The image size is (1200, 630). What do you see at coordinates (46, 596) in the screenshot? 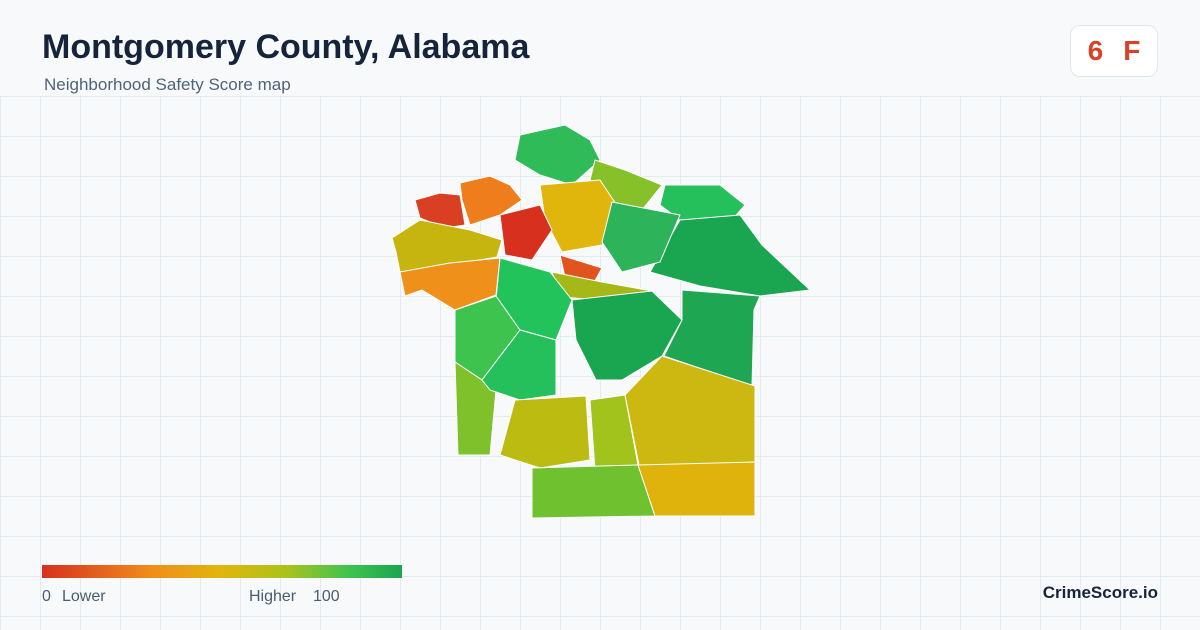
I see `legend-min: 0` at bounding box center [46, 596].